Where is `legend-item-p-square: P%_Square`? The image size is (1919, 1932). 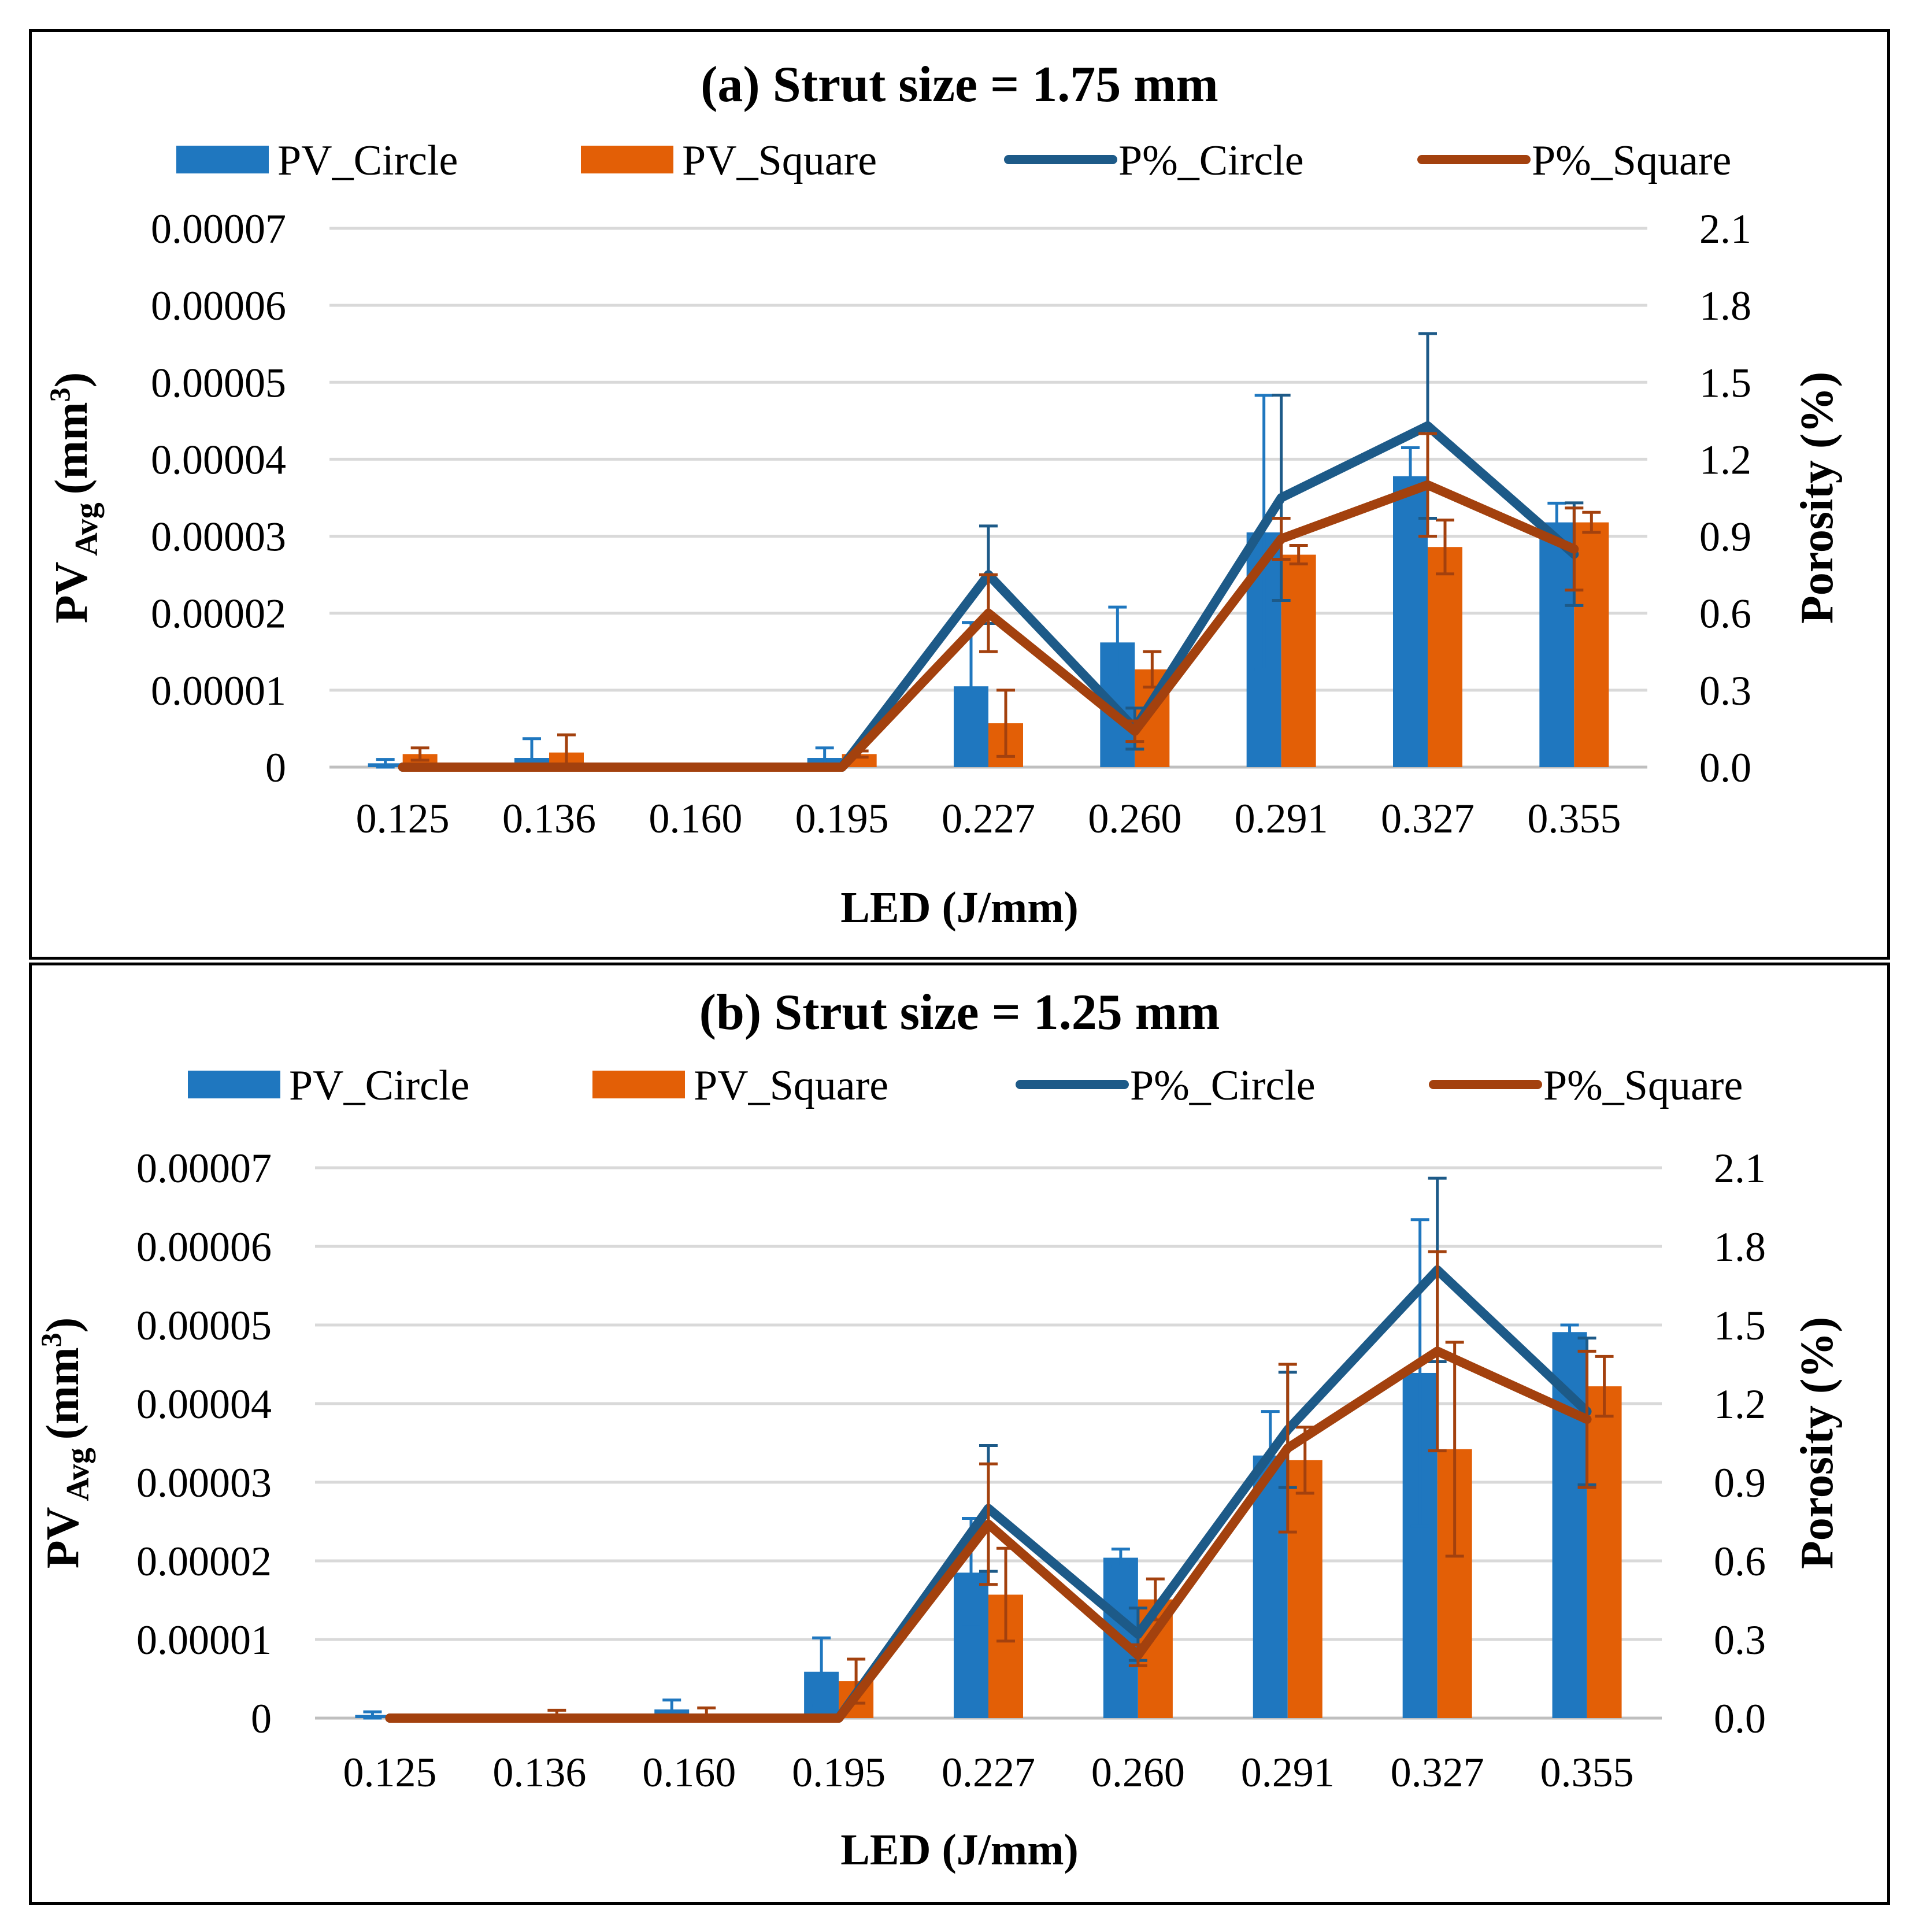 legend-item-p-square: P%_Square is located at coordinates (1586, 1085).